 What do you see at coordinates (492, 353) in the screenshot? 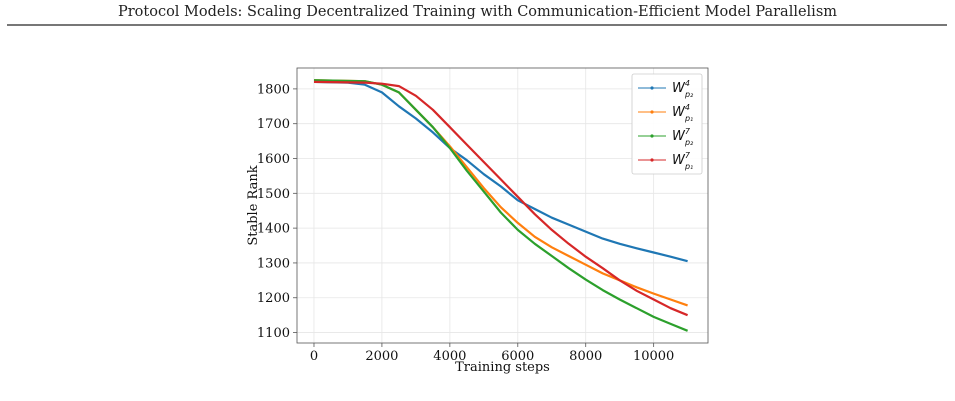
I see `x-axis-ticks: 0 2000 4000 6000 8000 10000` at bounding box center [492, 353].